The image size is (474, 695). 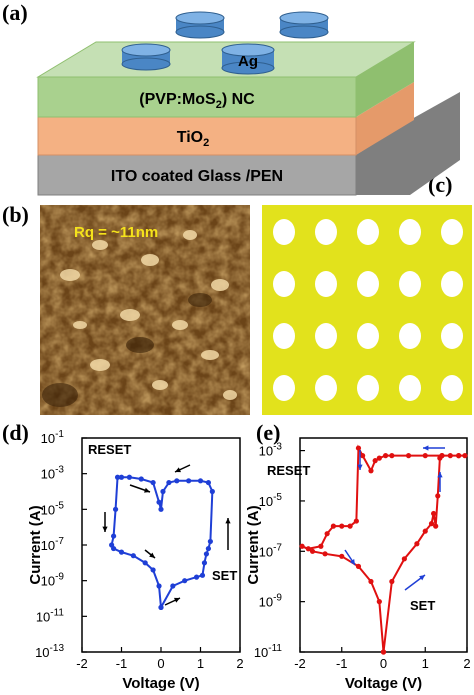 I want to click on tio2-side-face, so click(x=385, y=118).